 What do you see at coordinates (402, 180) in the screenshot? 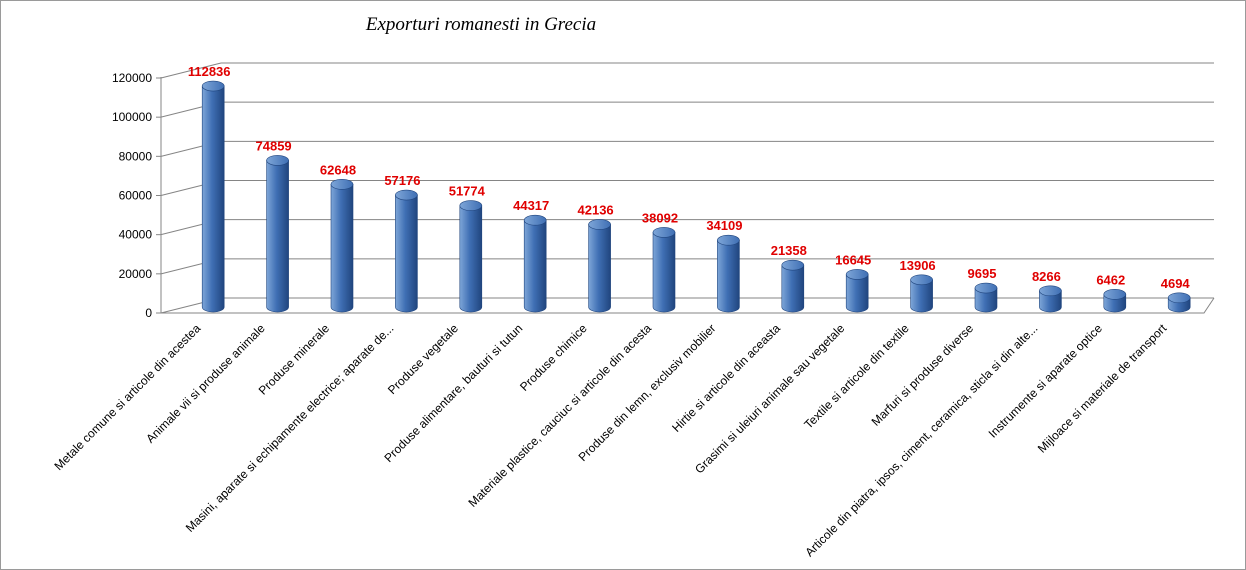
I see `data-label: 57176` at bounding box center [402, 180].